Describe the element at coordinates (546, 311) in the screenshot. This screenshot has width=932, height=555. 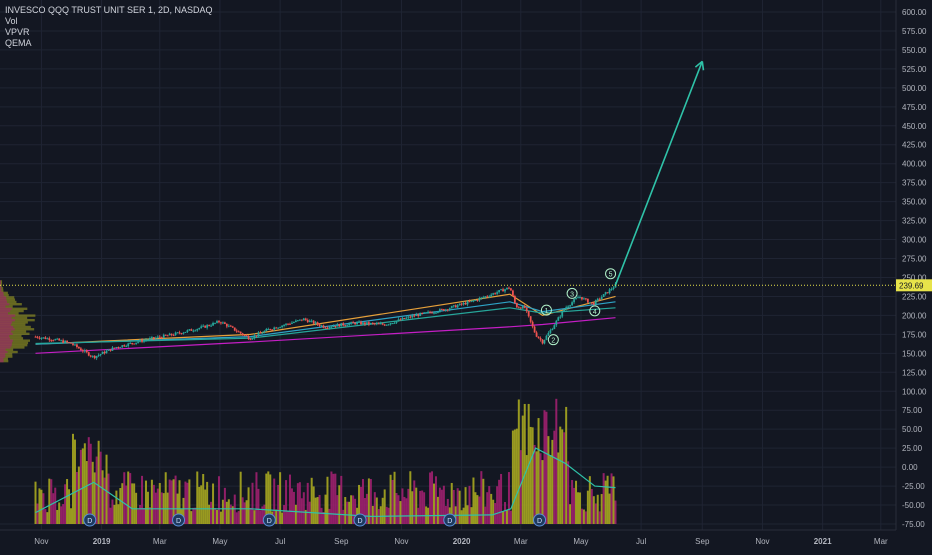
I see `wave-label: 1` at that location.